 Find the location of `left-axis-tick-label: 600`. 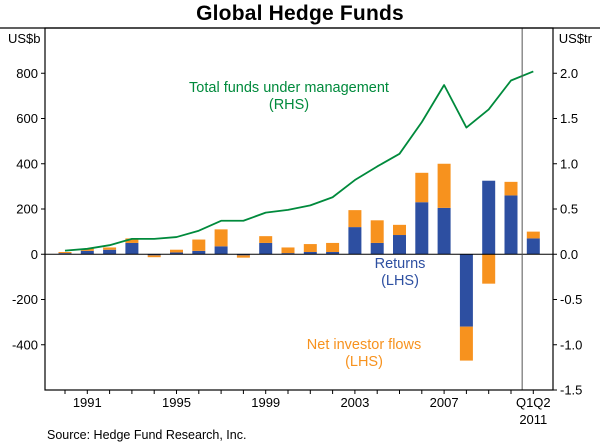

left-axis-tick-label: 600 is located at coordinates (27, 118).